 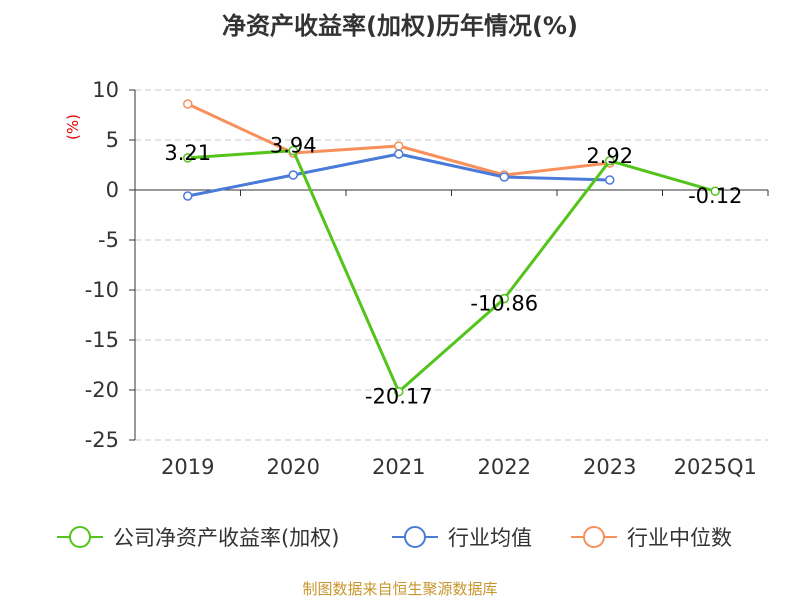 What do you see at coordinates (102, 340) in the screenshot?
I see `y-tick-label: -15` at bounding box center [102, 340].